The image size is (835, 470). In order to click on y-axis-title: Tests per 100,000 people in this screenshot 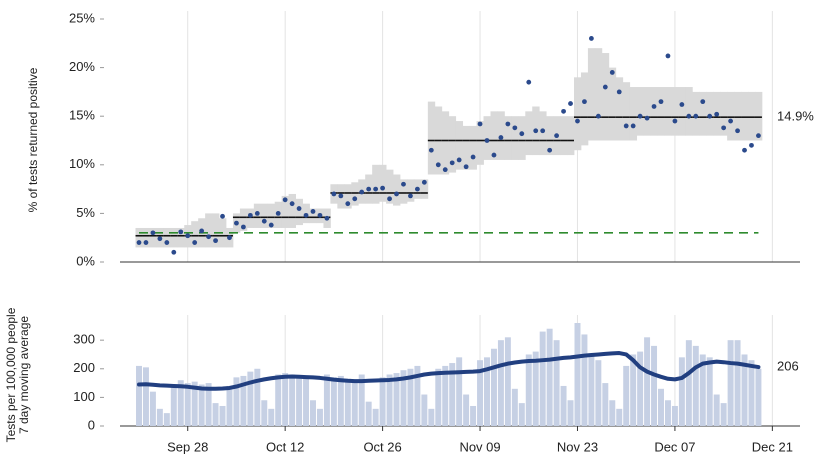, I will do `click(11, 374)`.